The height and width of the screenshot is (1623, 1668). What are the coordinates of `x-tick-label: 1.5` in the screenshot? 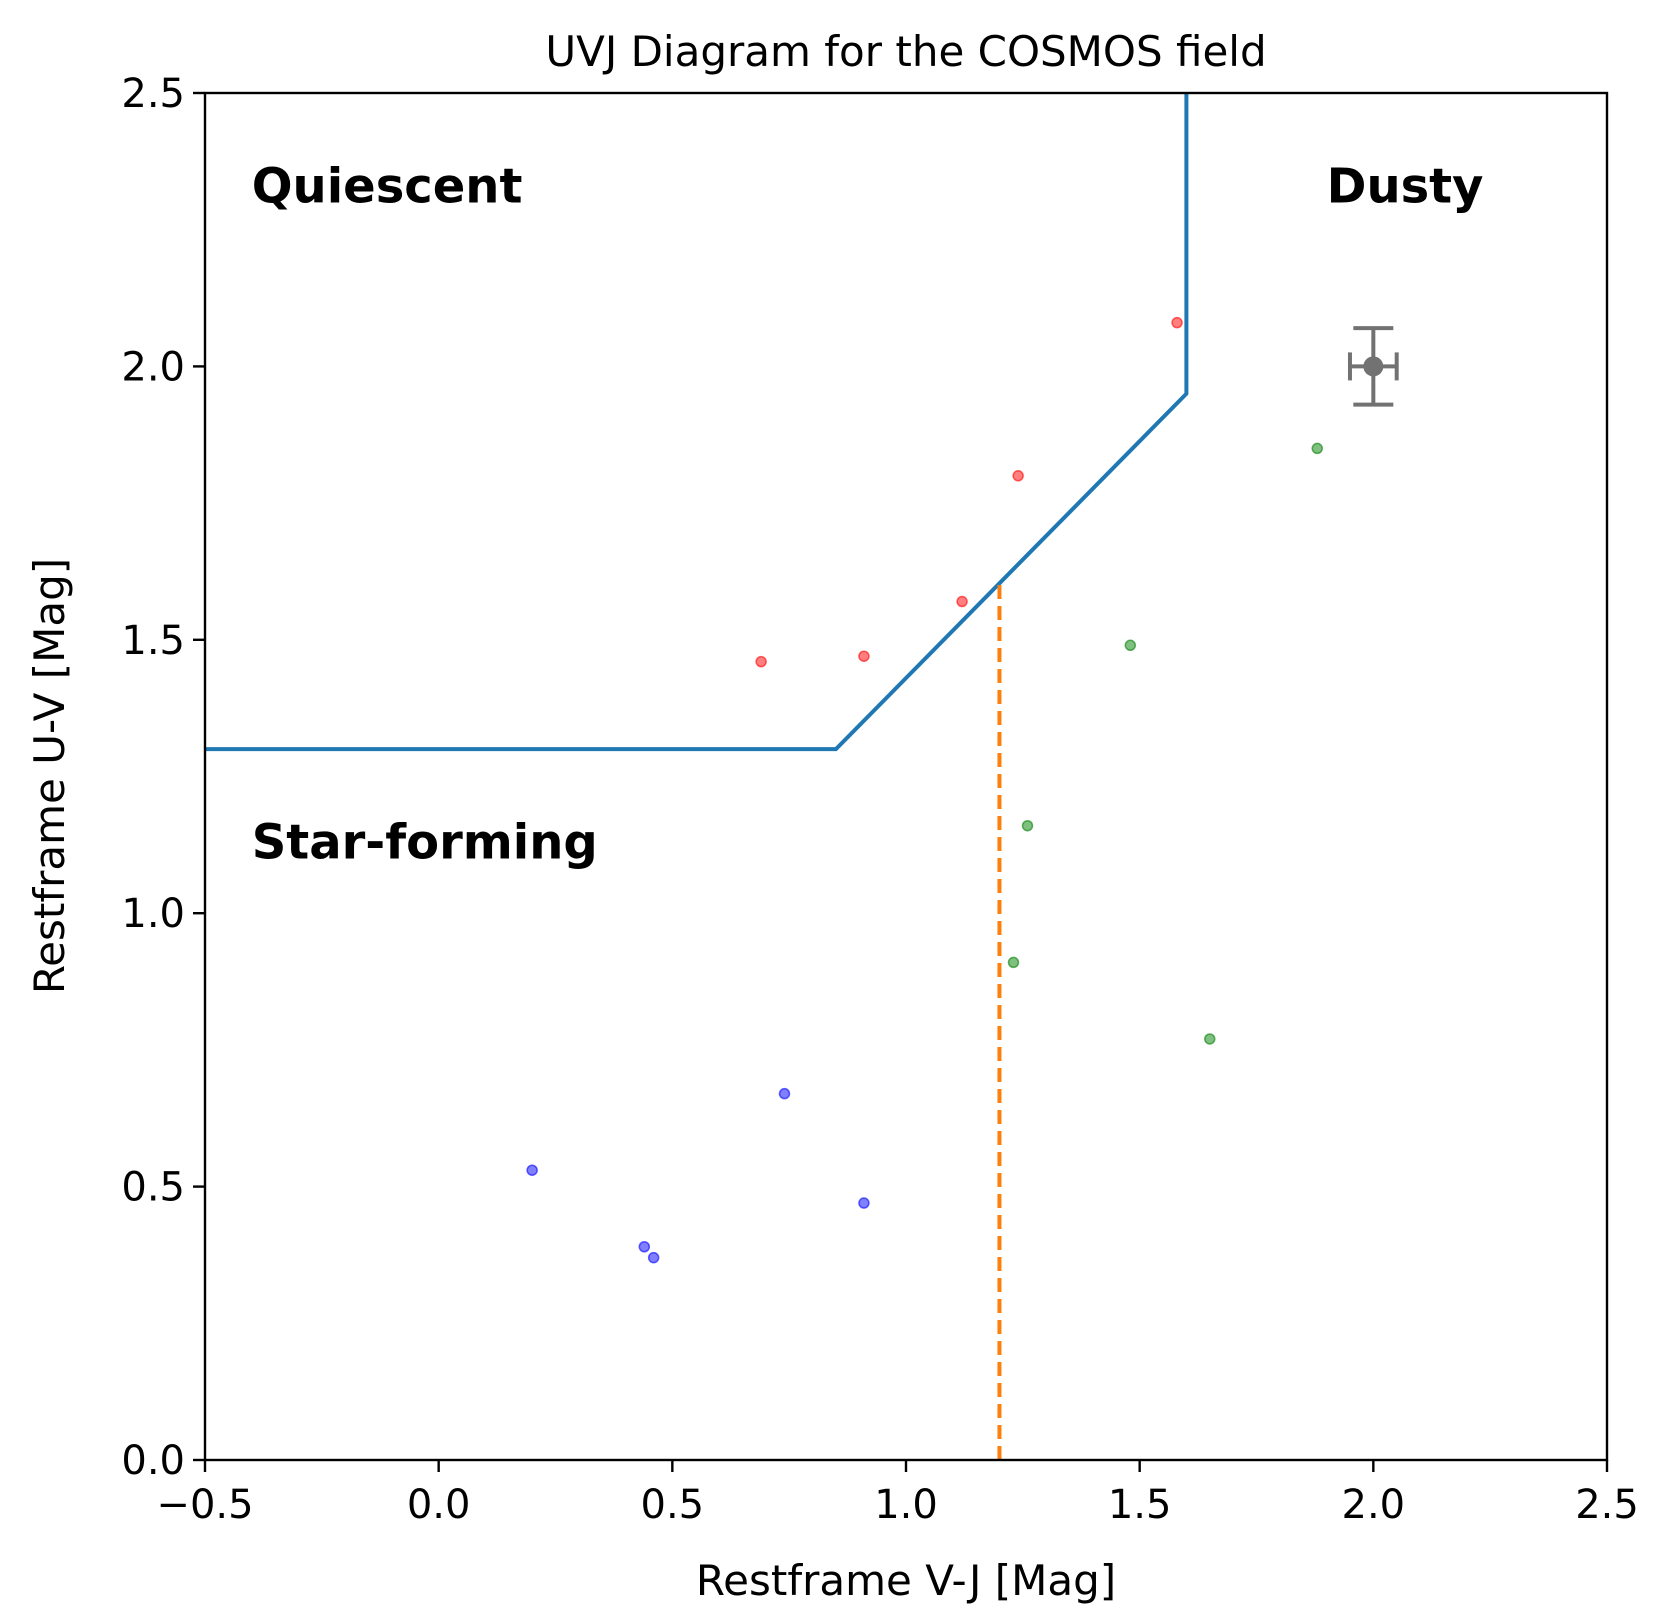 It's located at (1140, 1505).